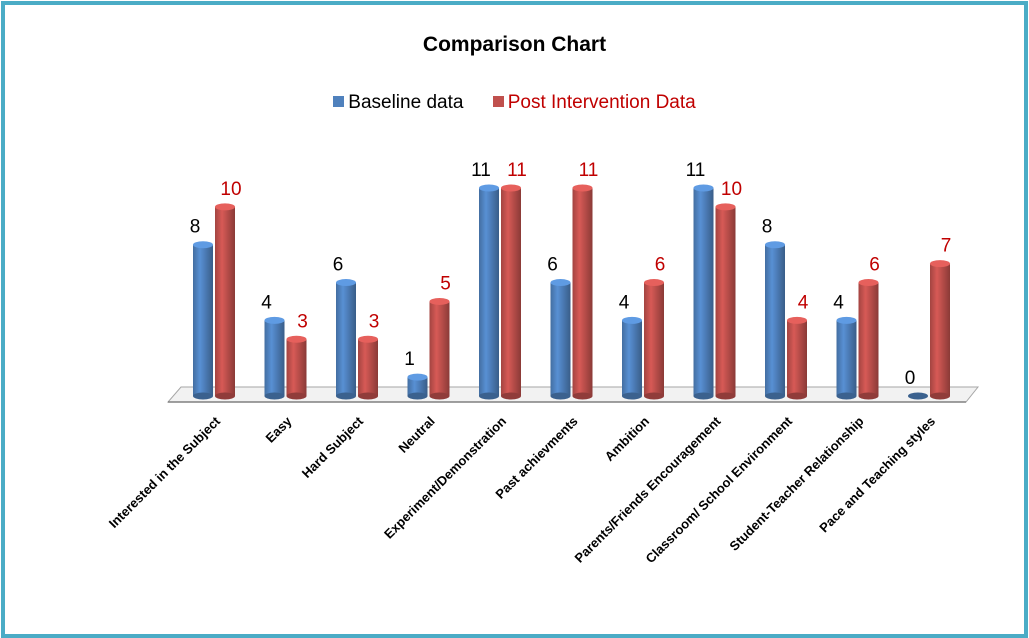 The height and width of the screenshot is (638, 1029). What do you see at coordinates (409, 359) in the screenshot?
I see `value-label-baseline: 1` at bounding box center [409, 359].